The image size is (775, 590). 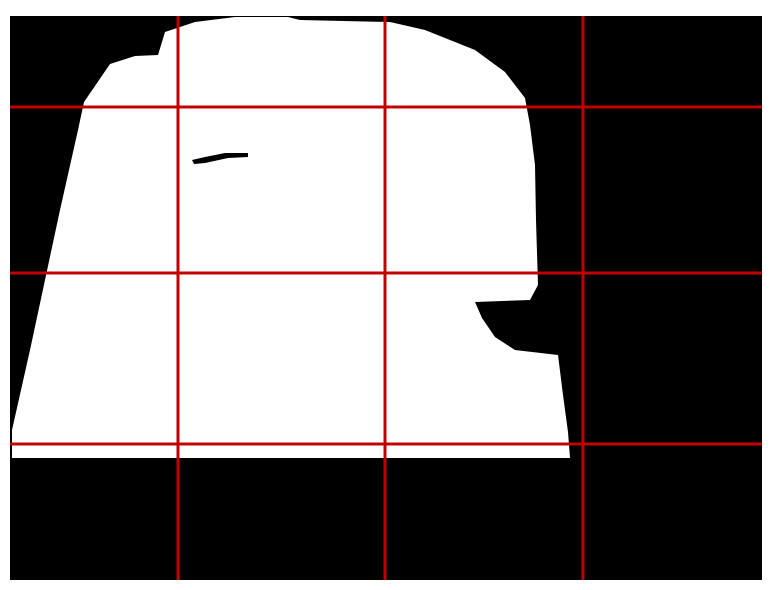 I want to click on mask-hole-stroke, so click(x=220, y=158).